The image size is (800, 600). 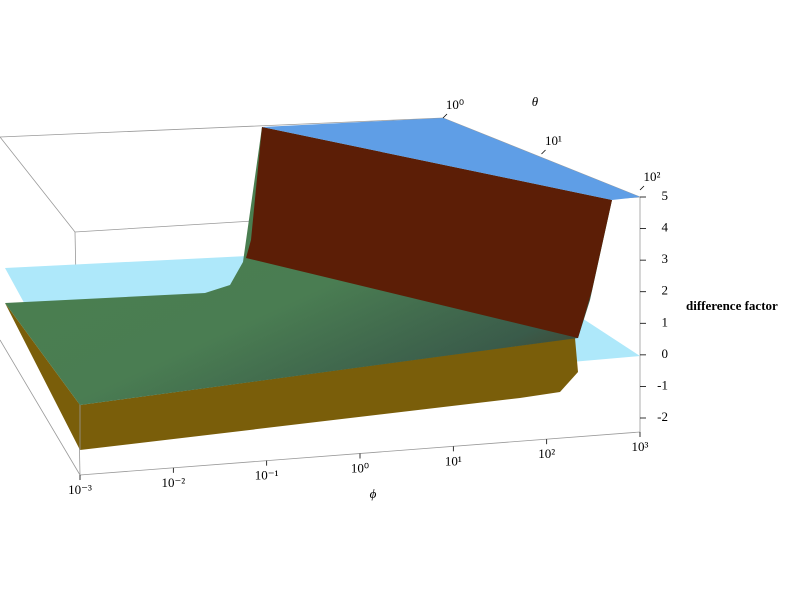 I want to click on surface-plateau, so click(x=451, y=159).